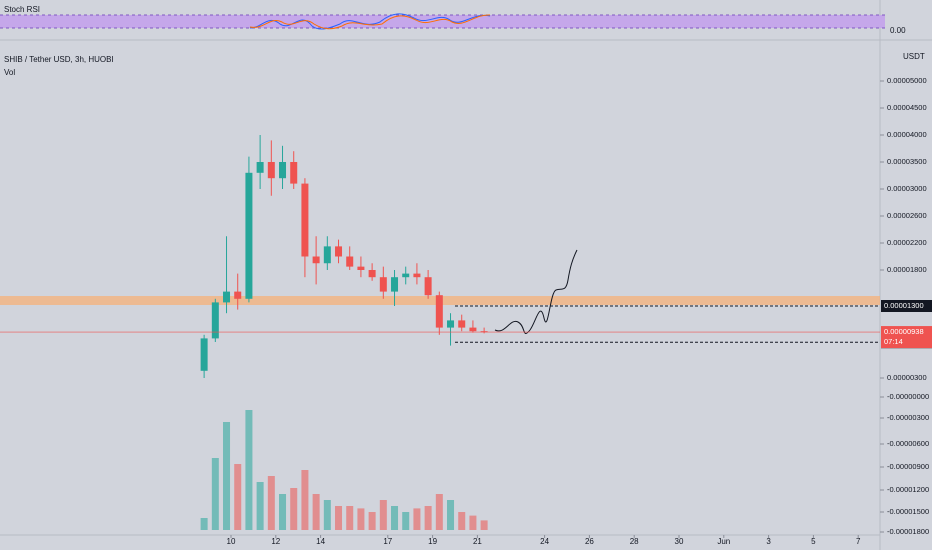  What do you see at coordinates (907, 80) in the screenshot?
I see `y-tick-label: 0.00005000` at bounding box center [907, 80].